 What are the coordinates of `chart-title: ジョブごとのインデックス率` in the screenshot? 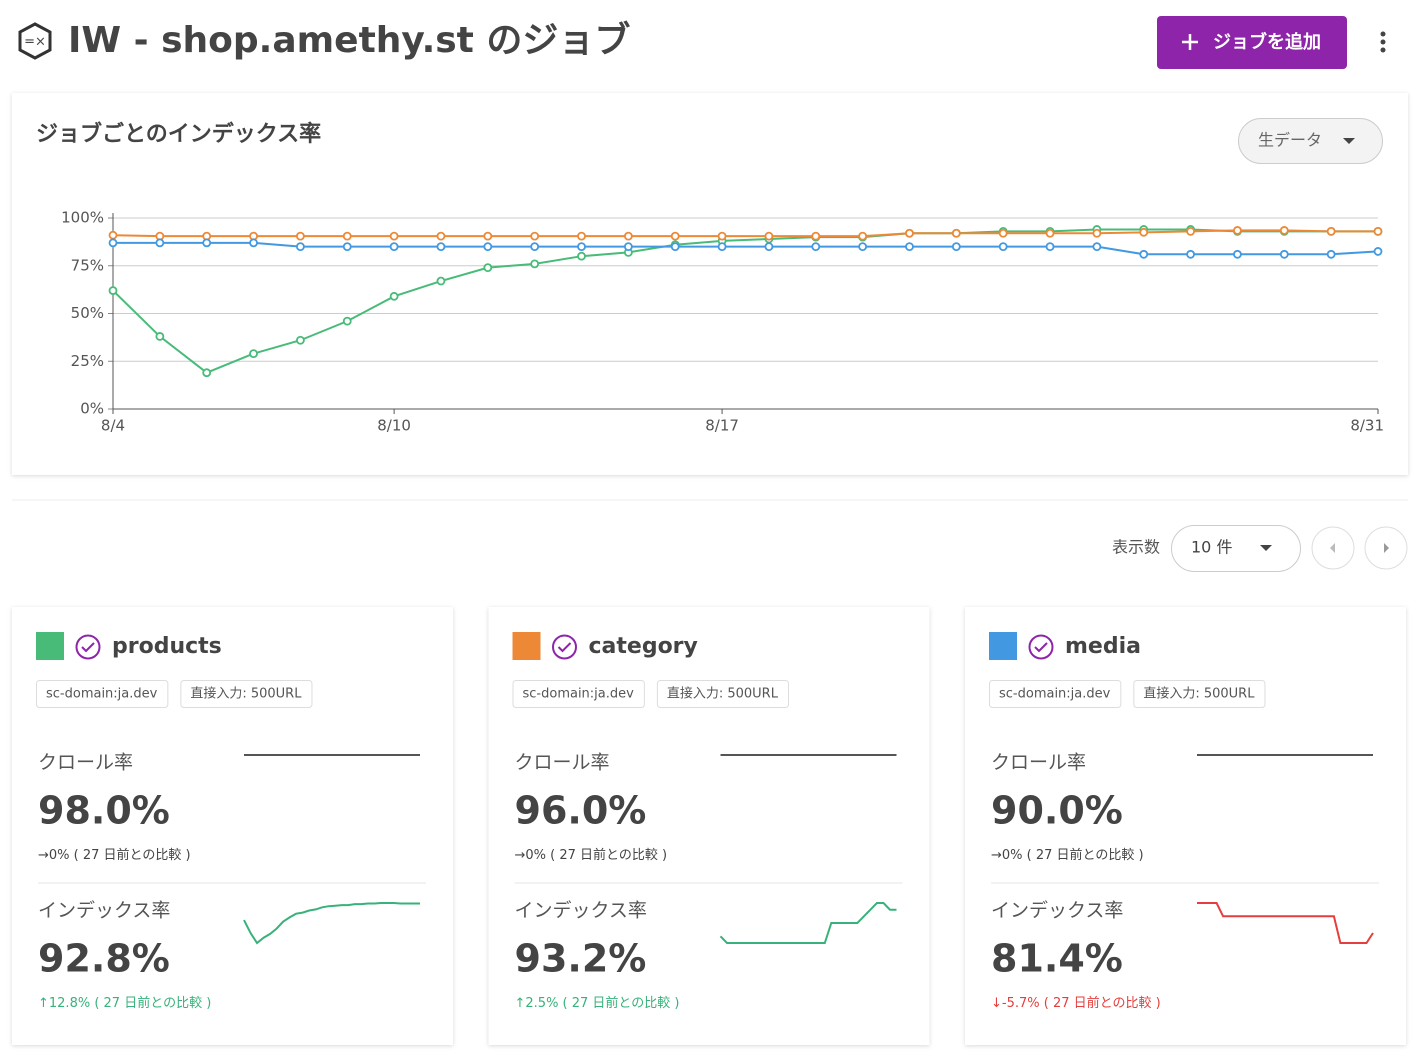 It's located at (178, 134).